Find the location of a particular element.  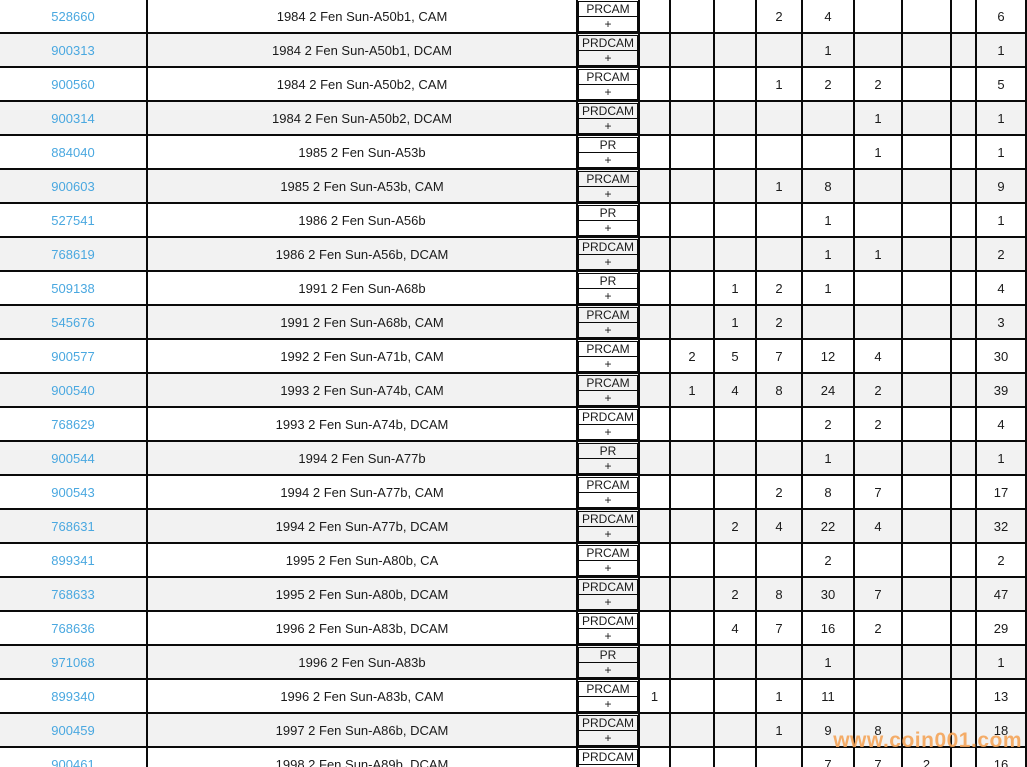

coin-id-link: 899341 is located at coordinates (73, 560).